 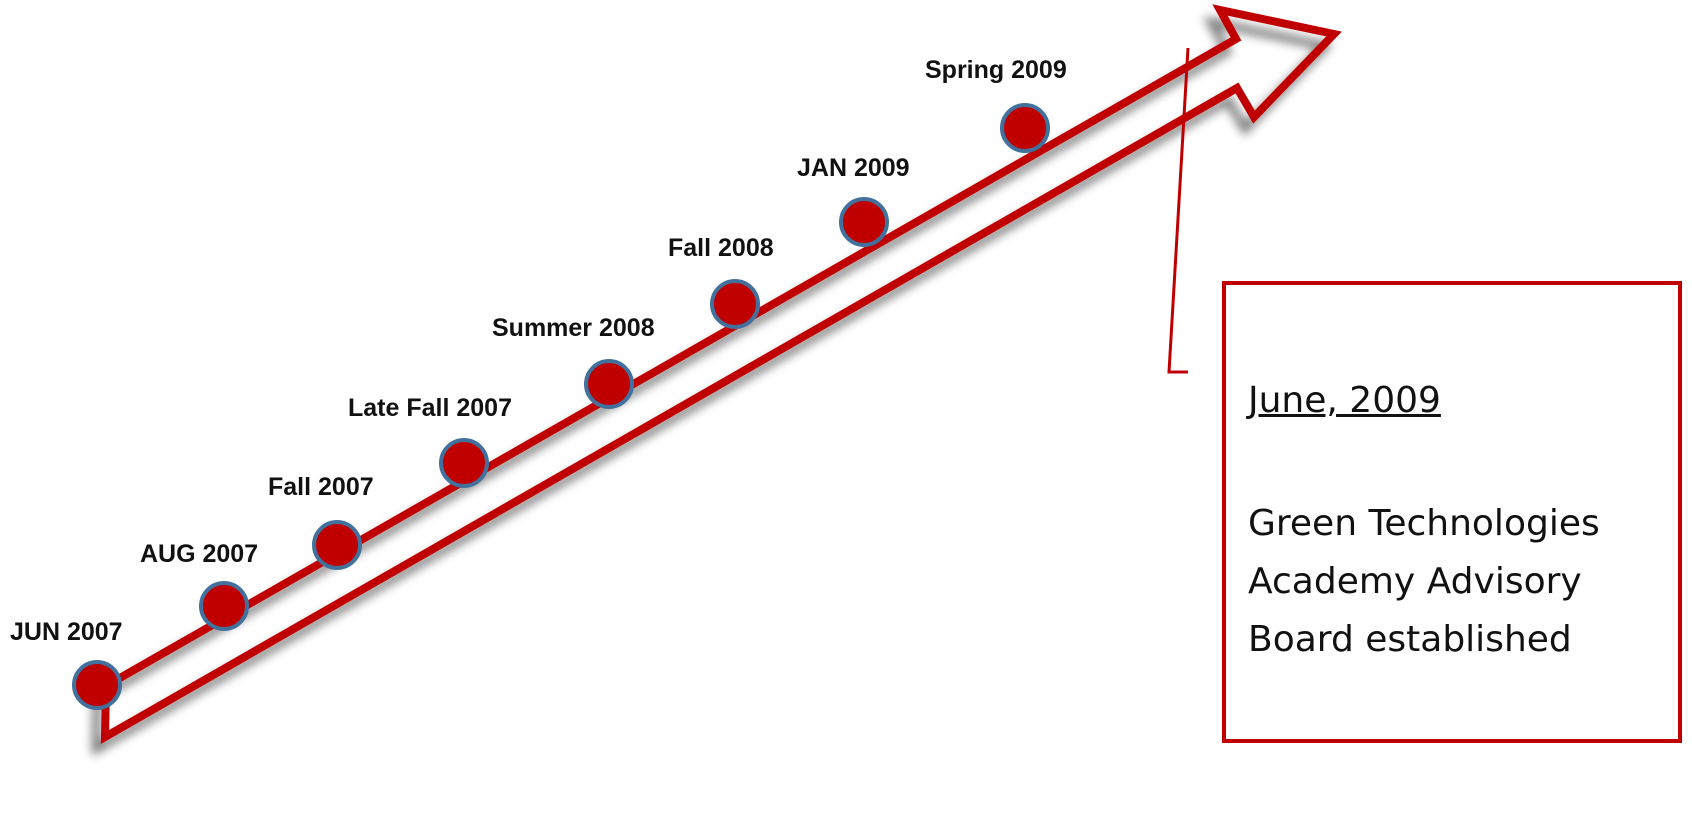 What do you see at coordinates (1178, 210) in the screenshot?
I see `callout-connector` at bounding box center [1178, 210].